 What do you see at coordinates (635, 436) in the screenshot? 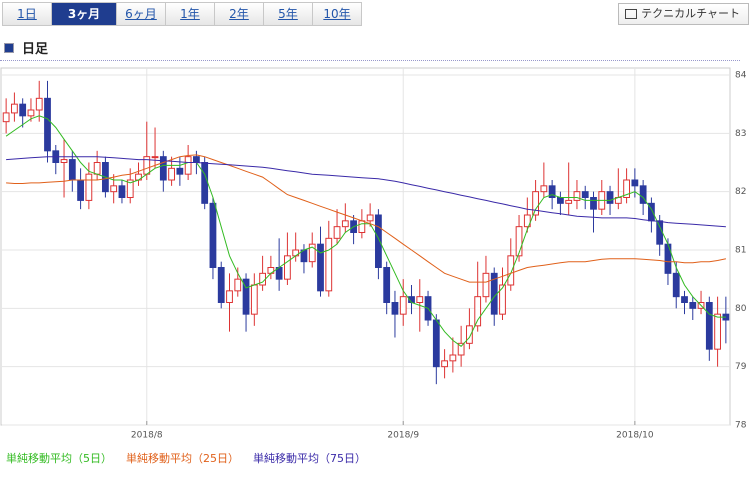
I see `x-tick-label: 2018/10` at bounding box center [635, 436].